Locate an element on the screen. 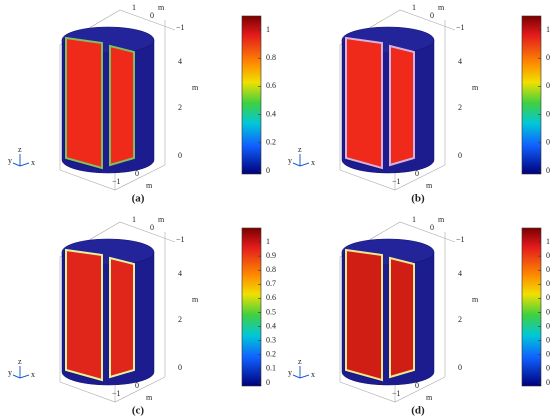 The height and width of the screenshot is (420, 550). panel-label: (b) is located at coordinates (418, 199).